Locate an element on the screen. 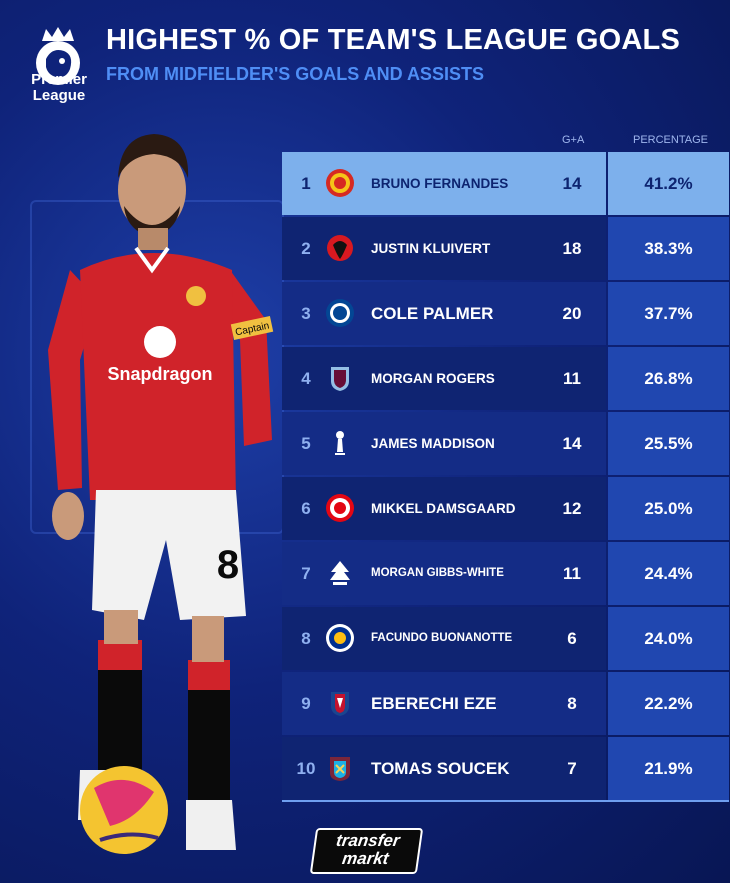  percentage-value: 37.7% is located at coordinates (668, 313).